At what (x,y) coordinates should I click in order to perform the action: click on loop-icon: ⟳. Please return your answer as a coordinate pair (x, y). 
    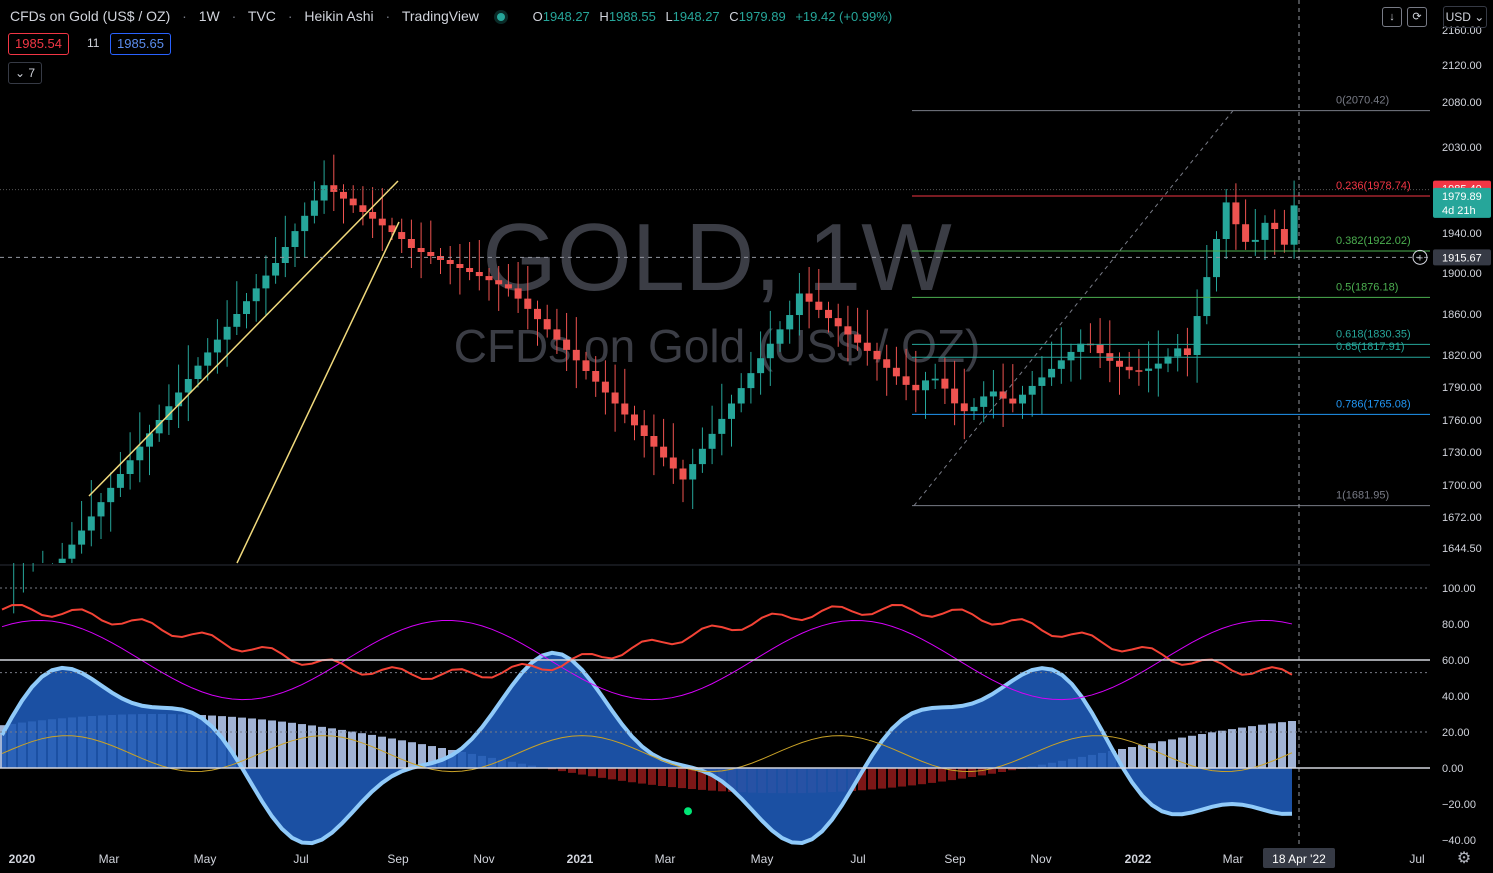
    Looking at the image, I should click on (1417, 17).